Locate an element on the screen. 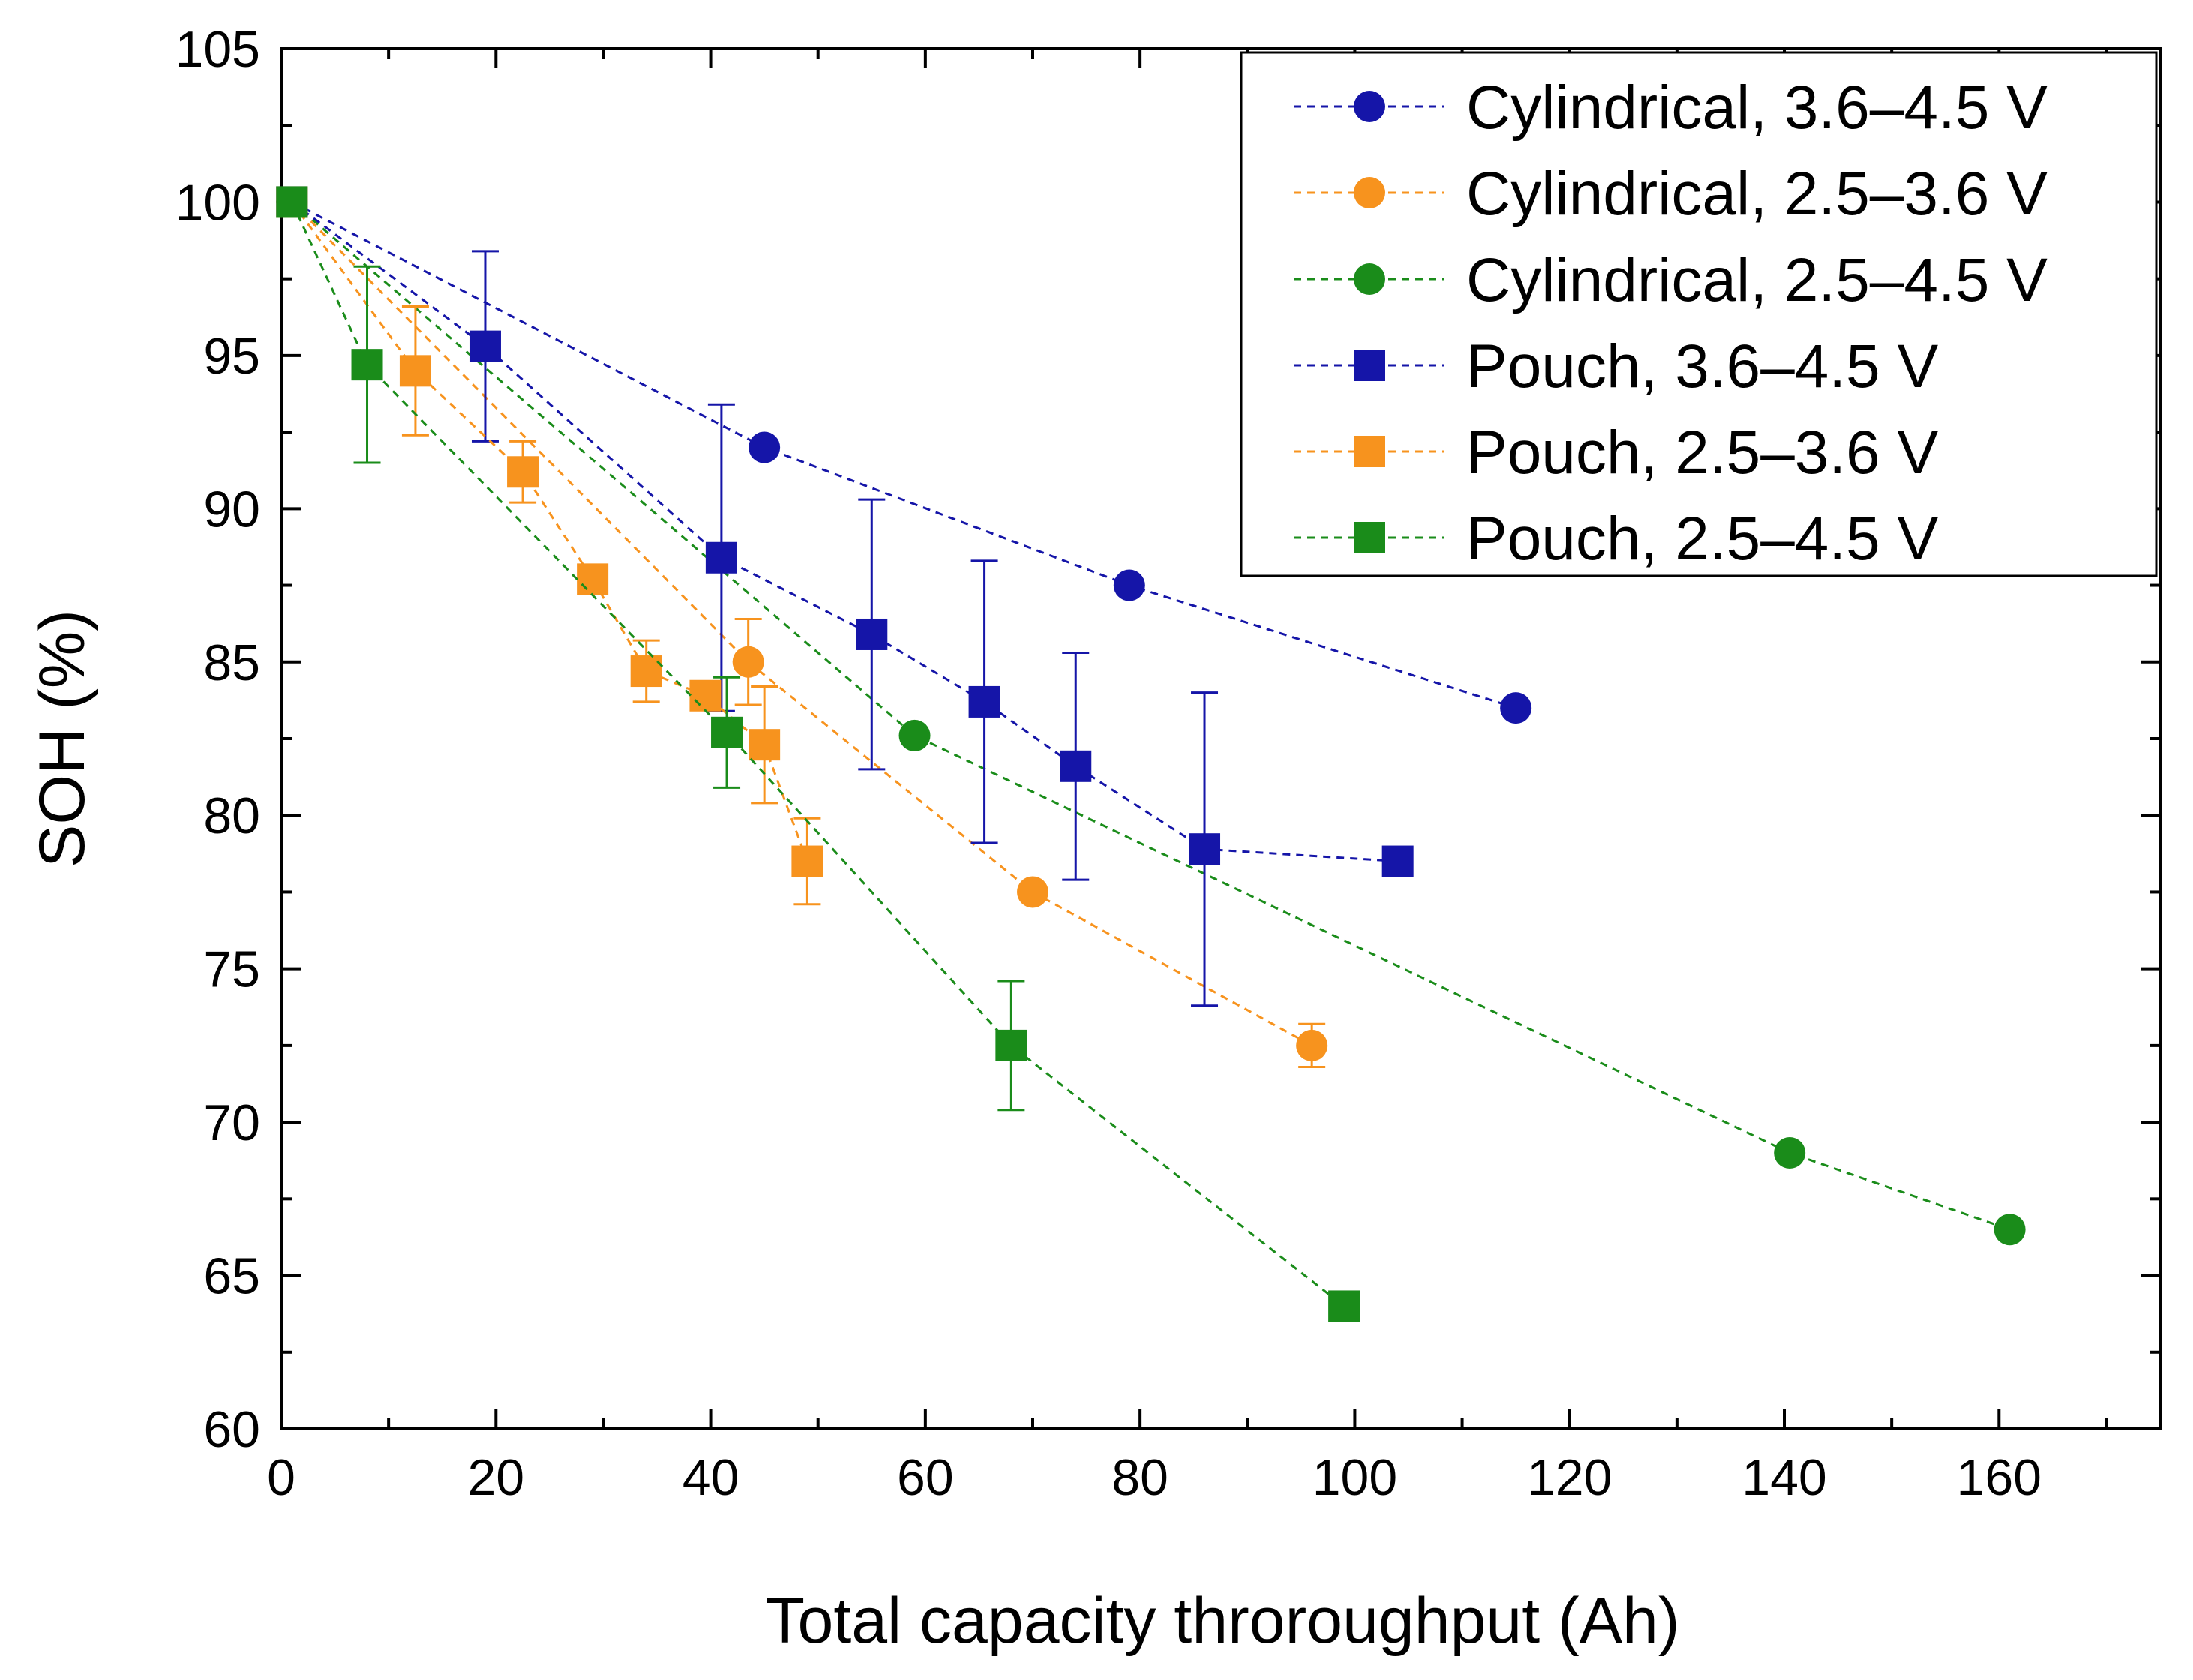  legend-item: Cylindrical, 2.5–3.6 V is located at coordinates (1671, 194).